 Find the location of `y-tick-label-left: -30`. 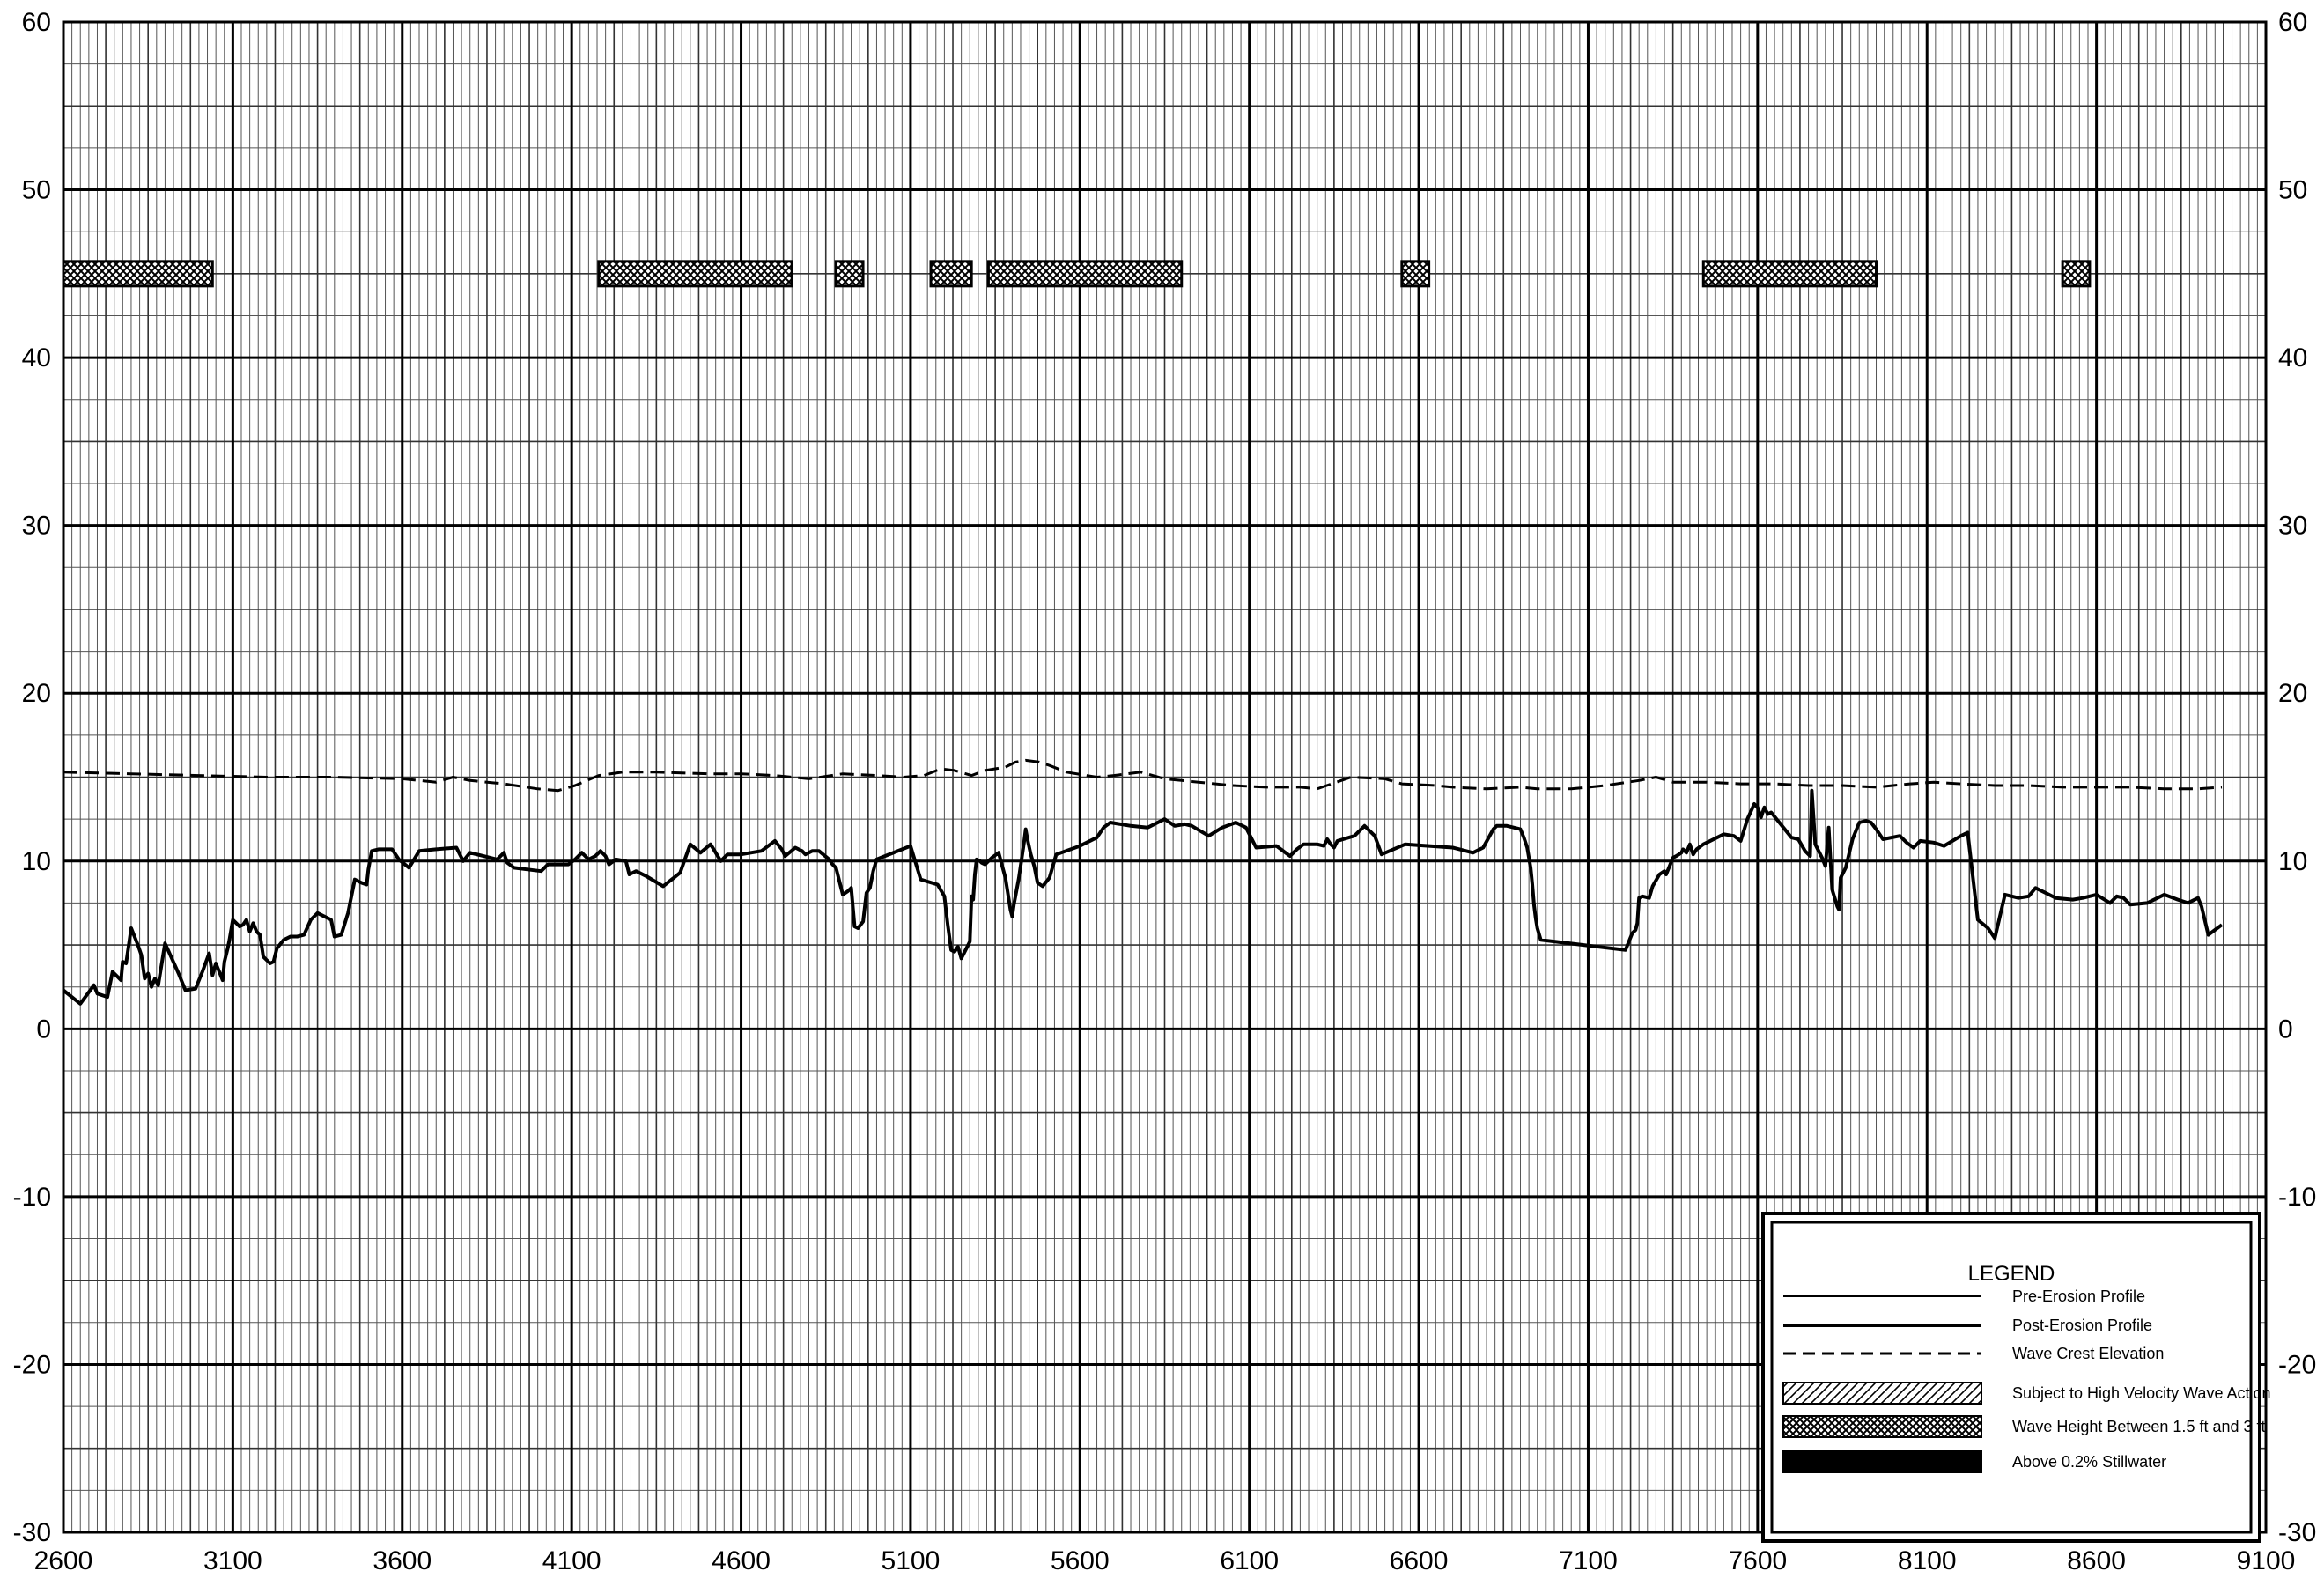

y-tick-label-left: -30 is located at coordinates (32, 1532).